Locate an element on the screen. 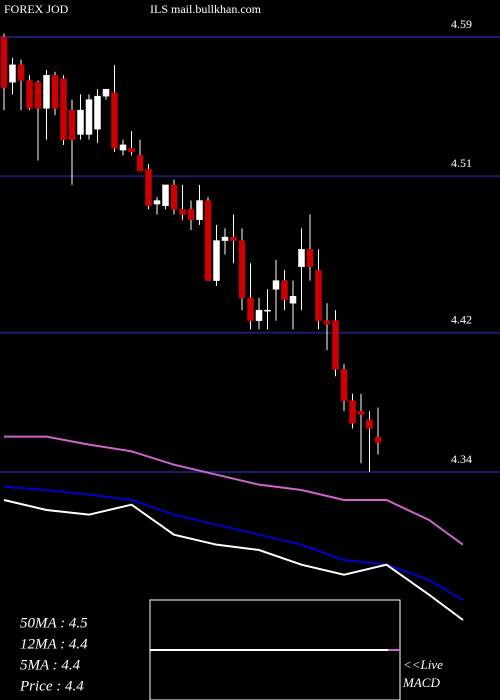  macd-label: MACD is located at coordinates (421, 682).